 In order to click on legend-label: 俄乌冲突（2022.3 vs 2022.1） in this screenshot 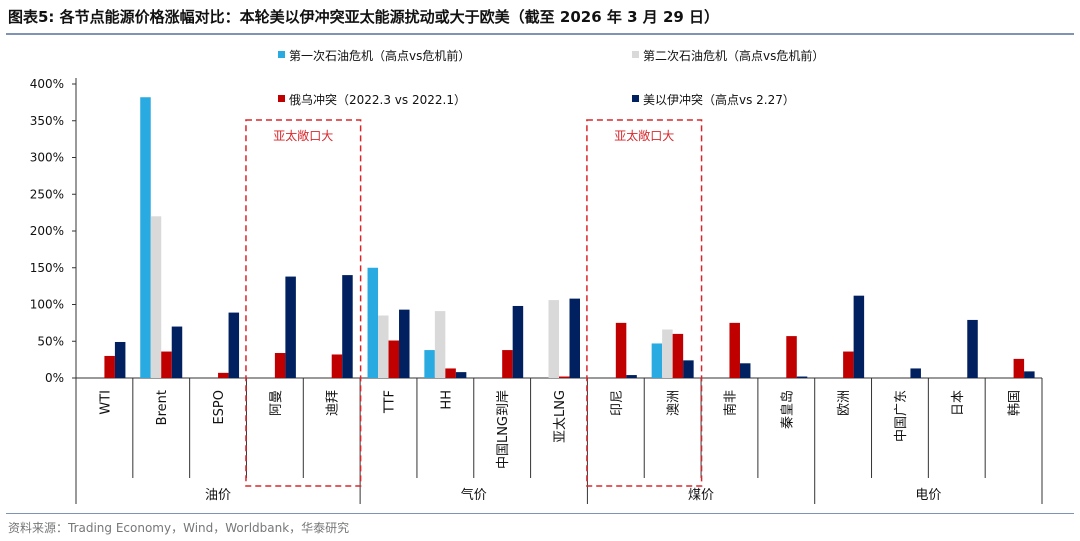, I will do `click(377, 99)`.